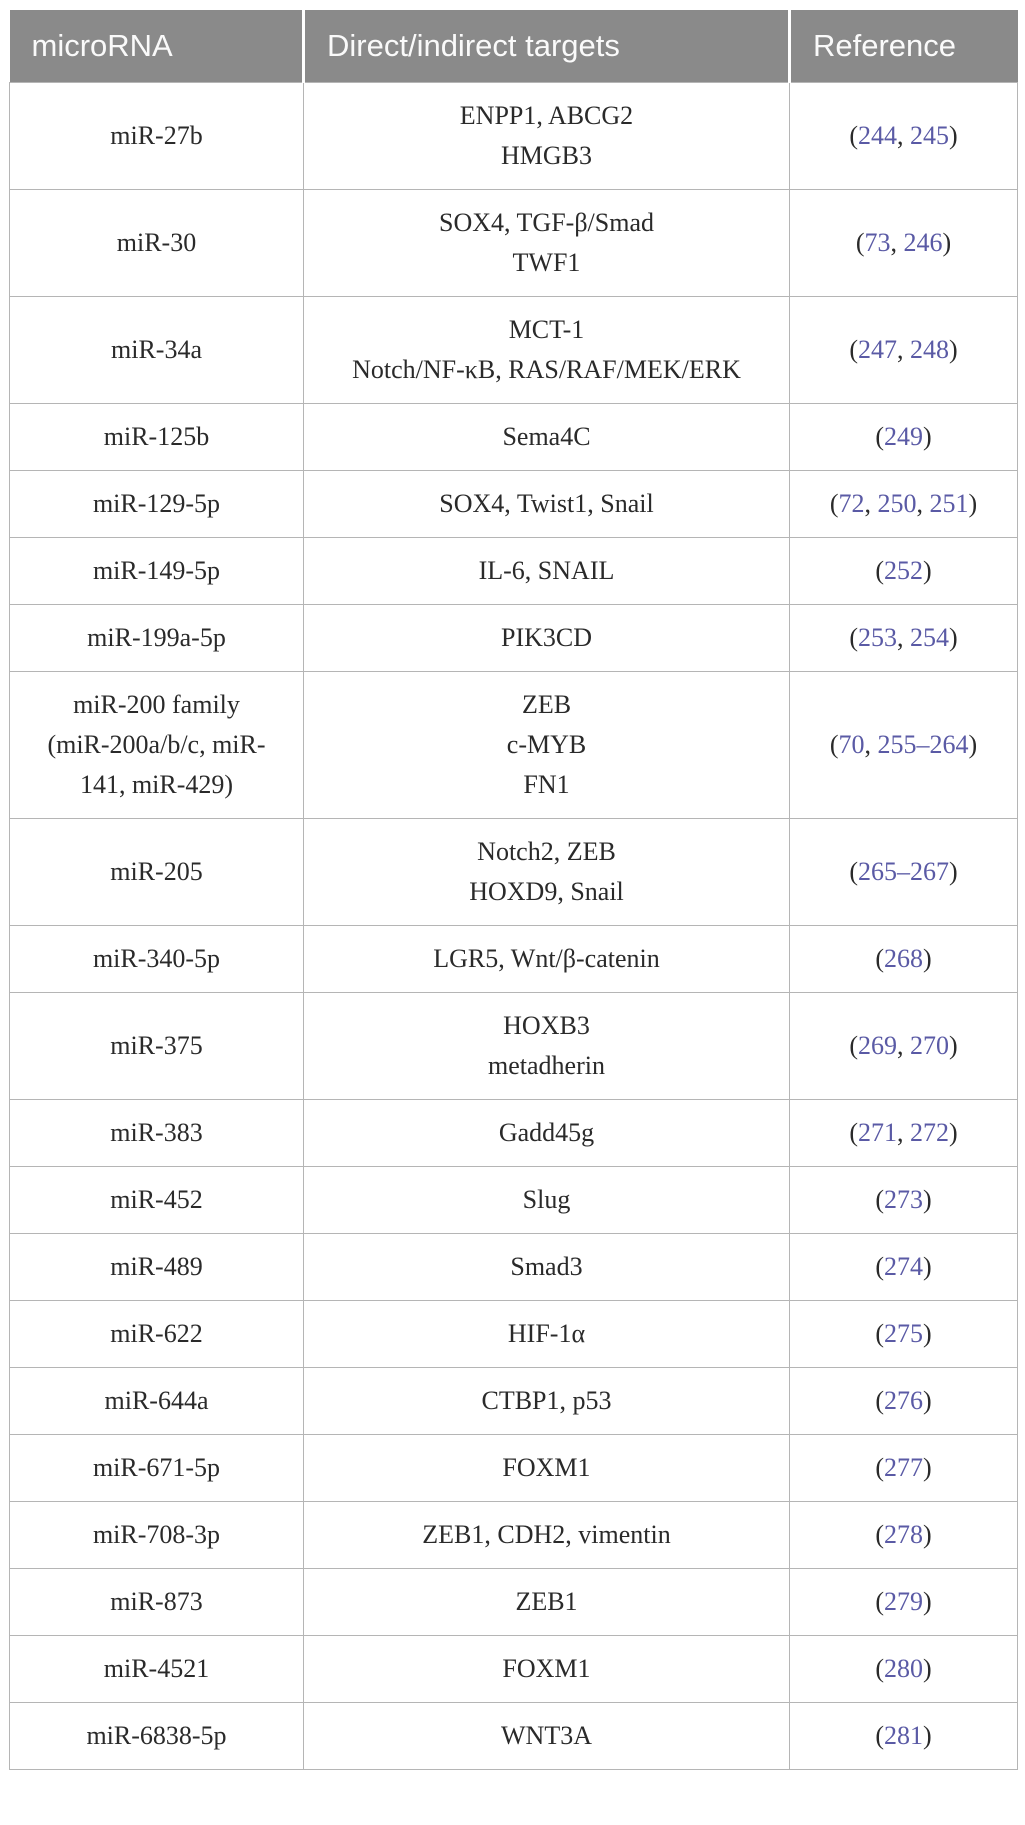 This screenshot has height=1825, width=1025. I want to click on targets-cell: FOXM1, so click(546, 1468).